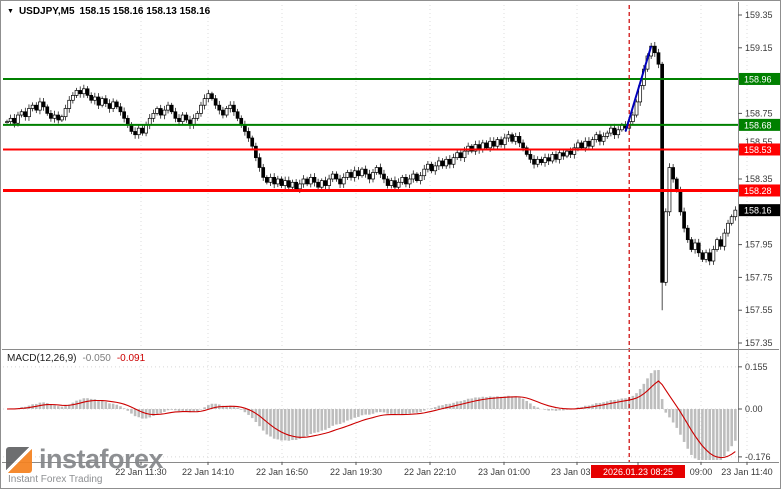 This screenshot has width=781, height=489. I want to click on svg-text: 09:00, so click(701, 472).